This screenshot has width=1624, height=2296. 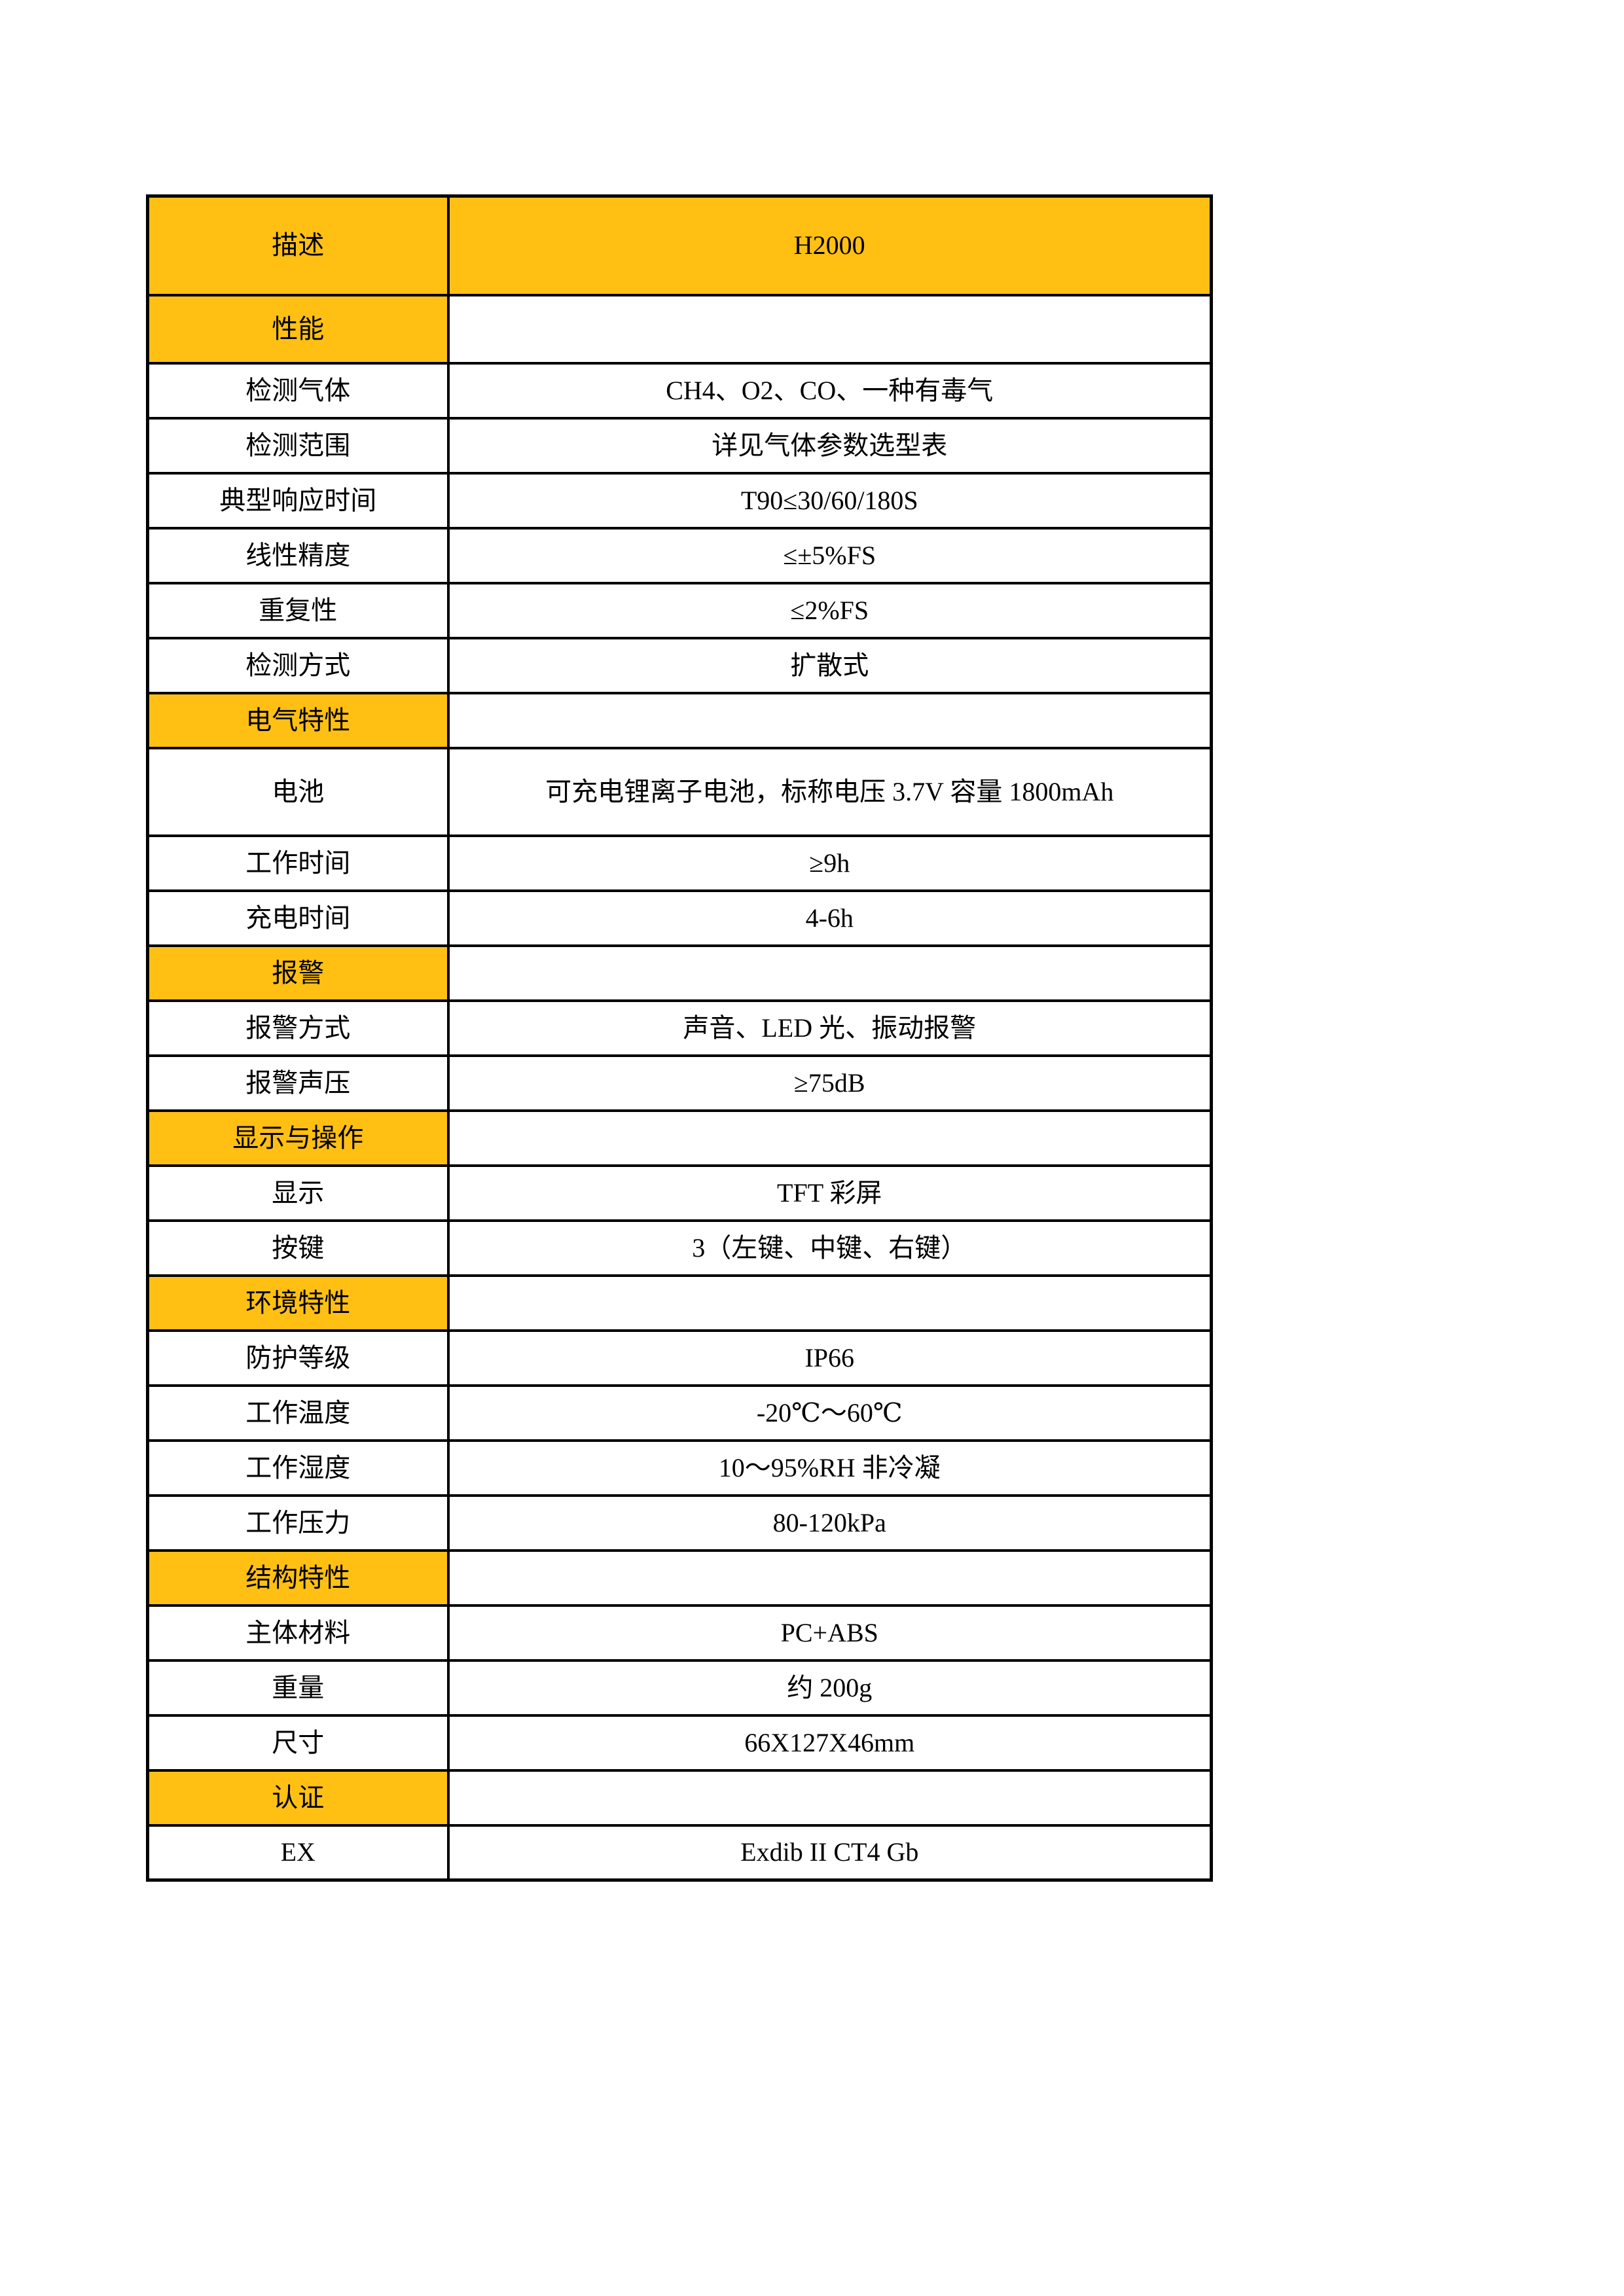 I want to click on section-row: 认证, so click(x=679, y=1797).